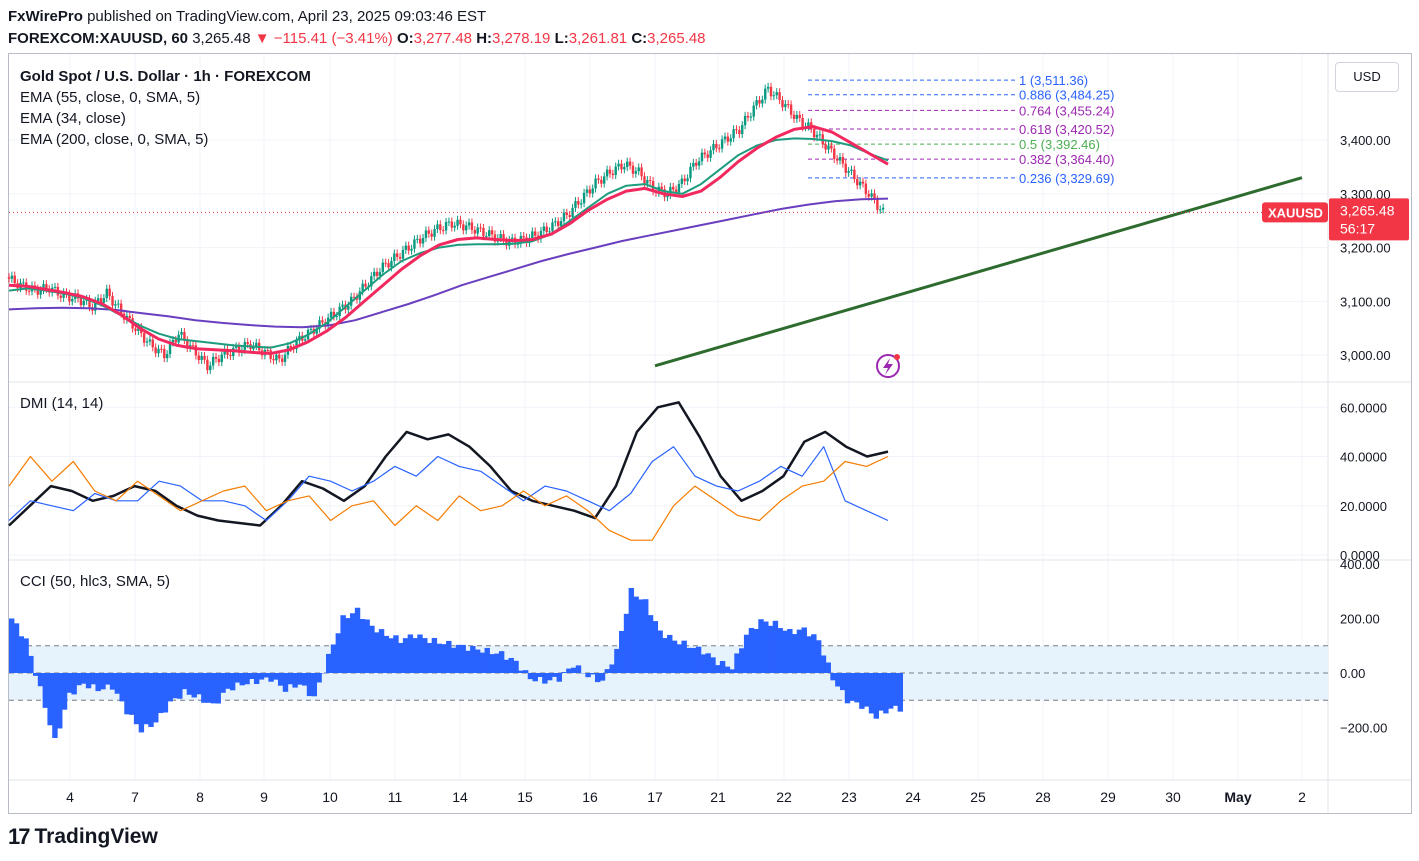 This screenshot has width=1419, height=861. What do you see at coordinates (165, 76) in the screenshot?
I see `legend-title: Gold Spot / U.S. Dollar · 1h · FOREXCOM` at bounding box center [165, 76].